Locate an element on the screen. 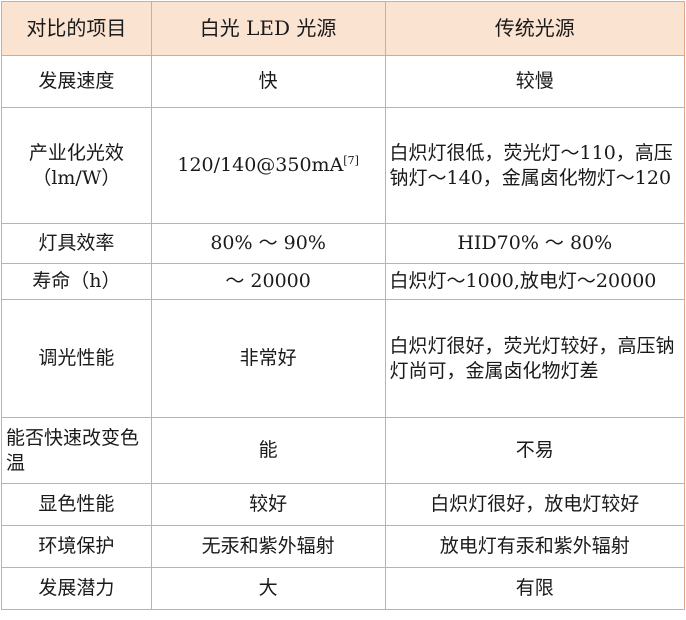  header-row: 对比的项目 白光 LED 光源 传统光源 is located at coordinates (343, 28).